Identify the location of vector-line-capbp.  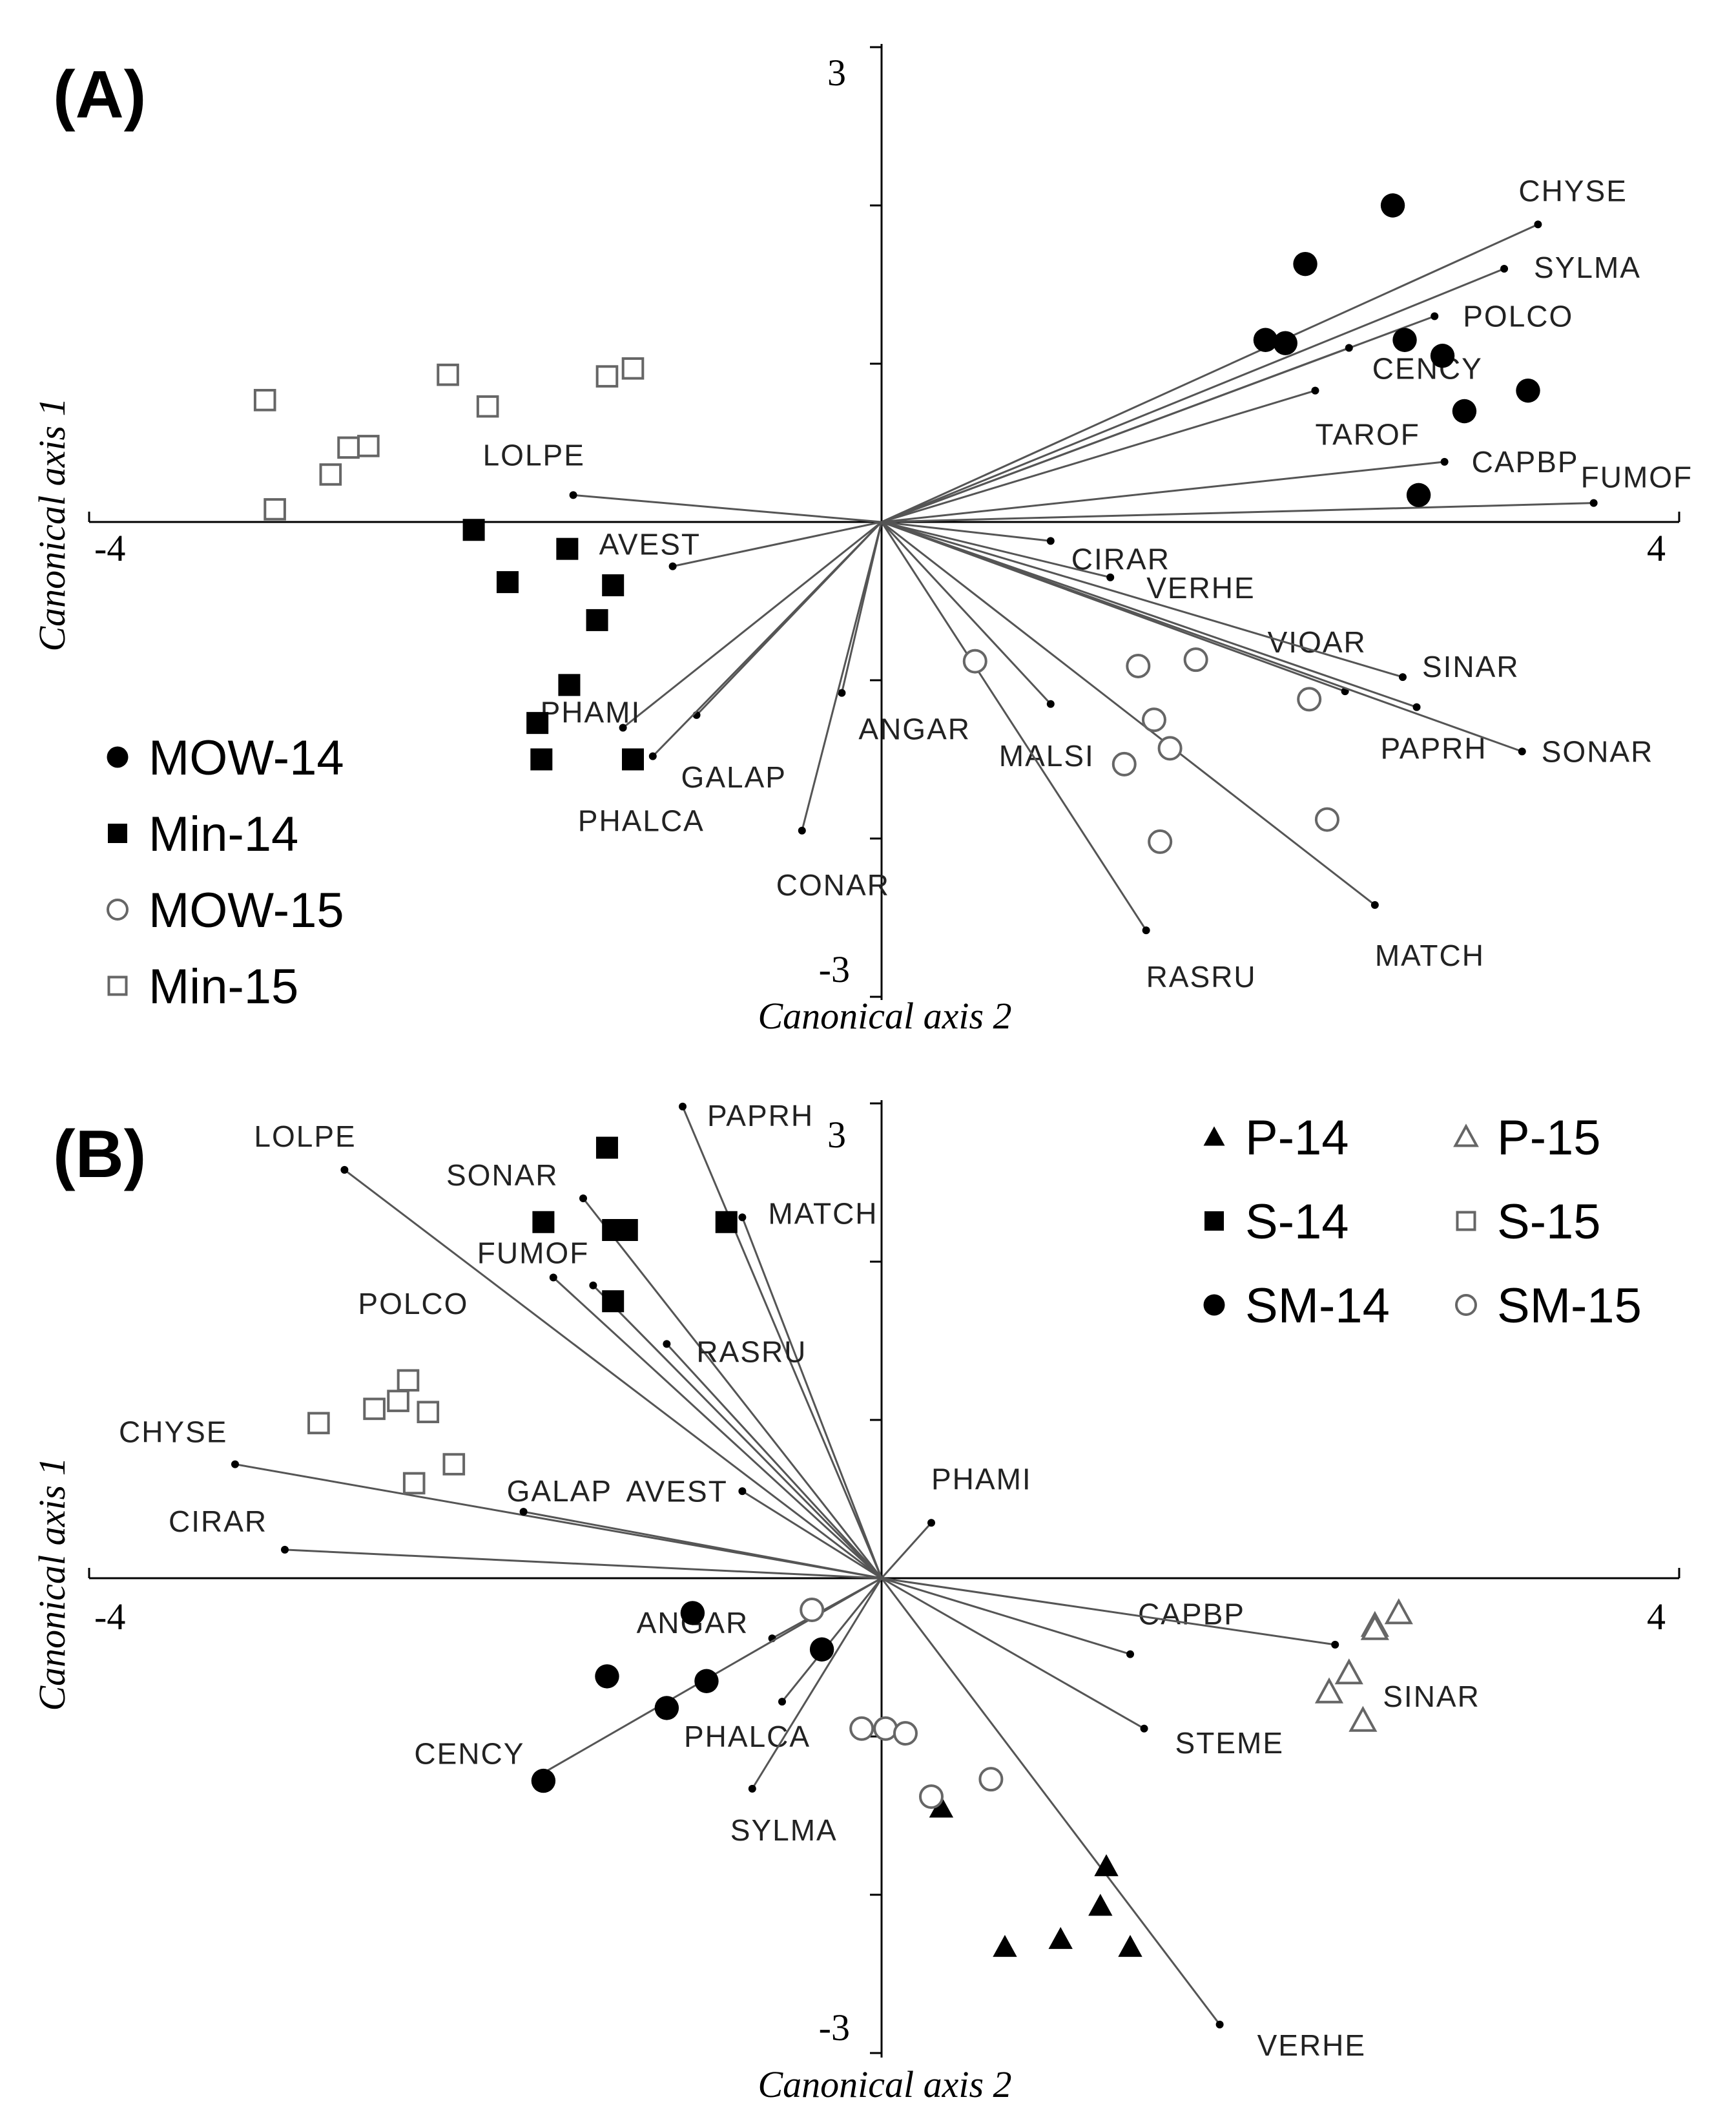
(1006, 1616).